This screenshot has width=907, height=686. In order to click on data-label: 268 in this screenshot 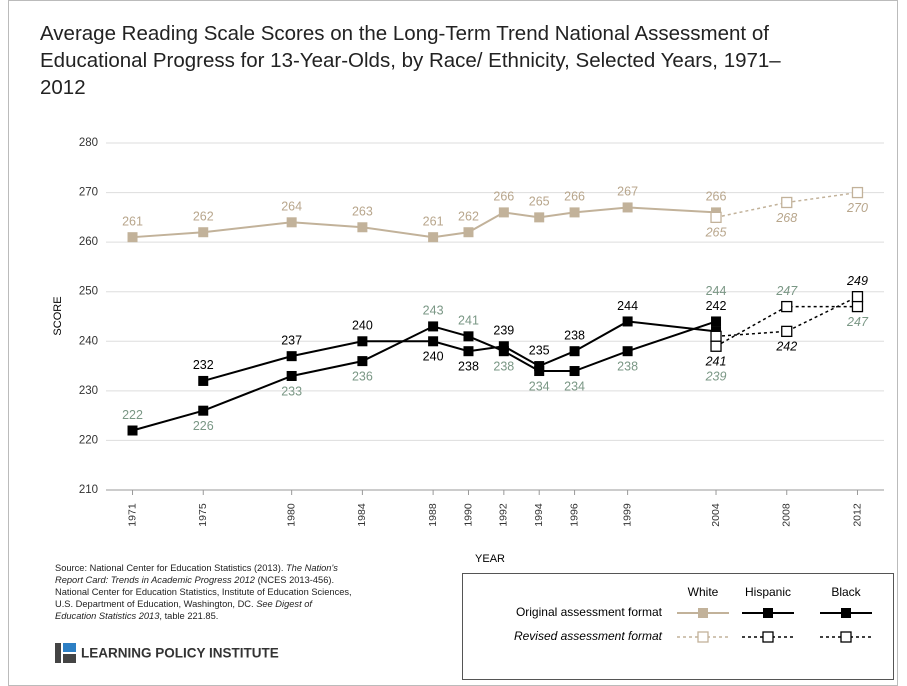, I will do `click(786, 218)`.